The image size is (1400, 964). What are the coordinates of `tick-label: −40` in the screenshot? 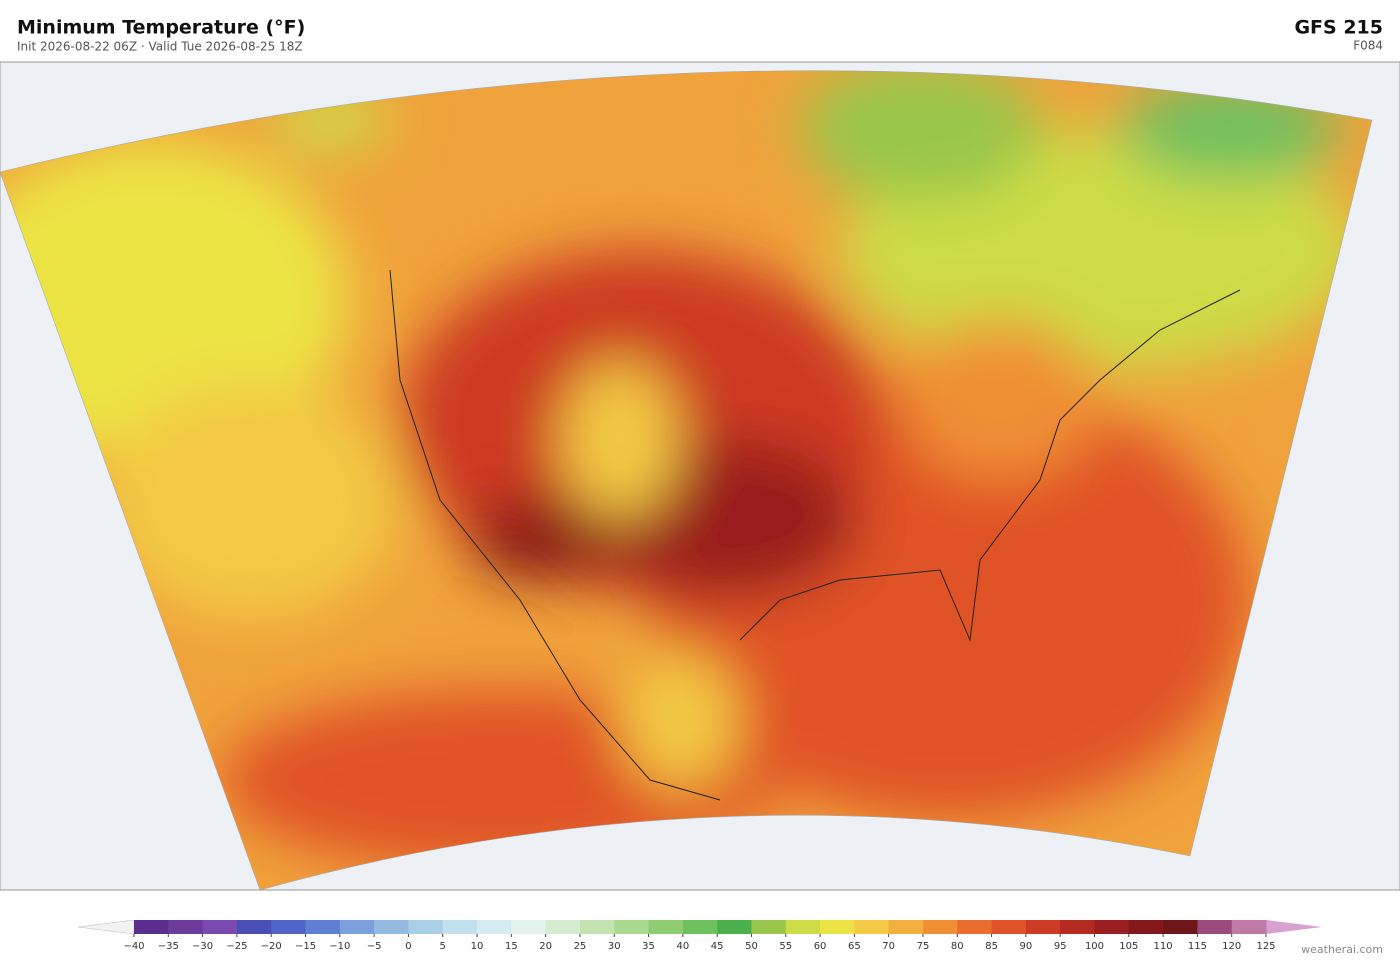 It's located at (133, 946).